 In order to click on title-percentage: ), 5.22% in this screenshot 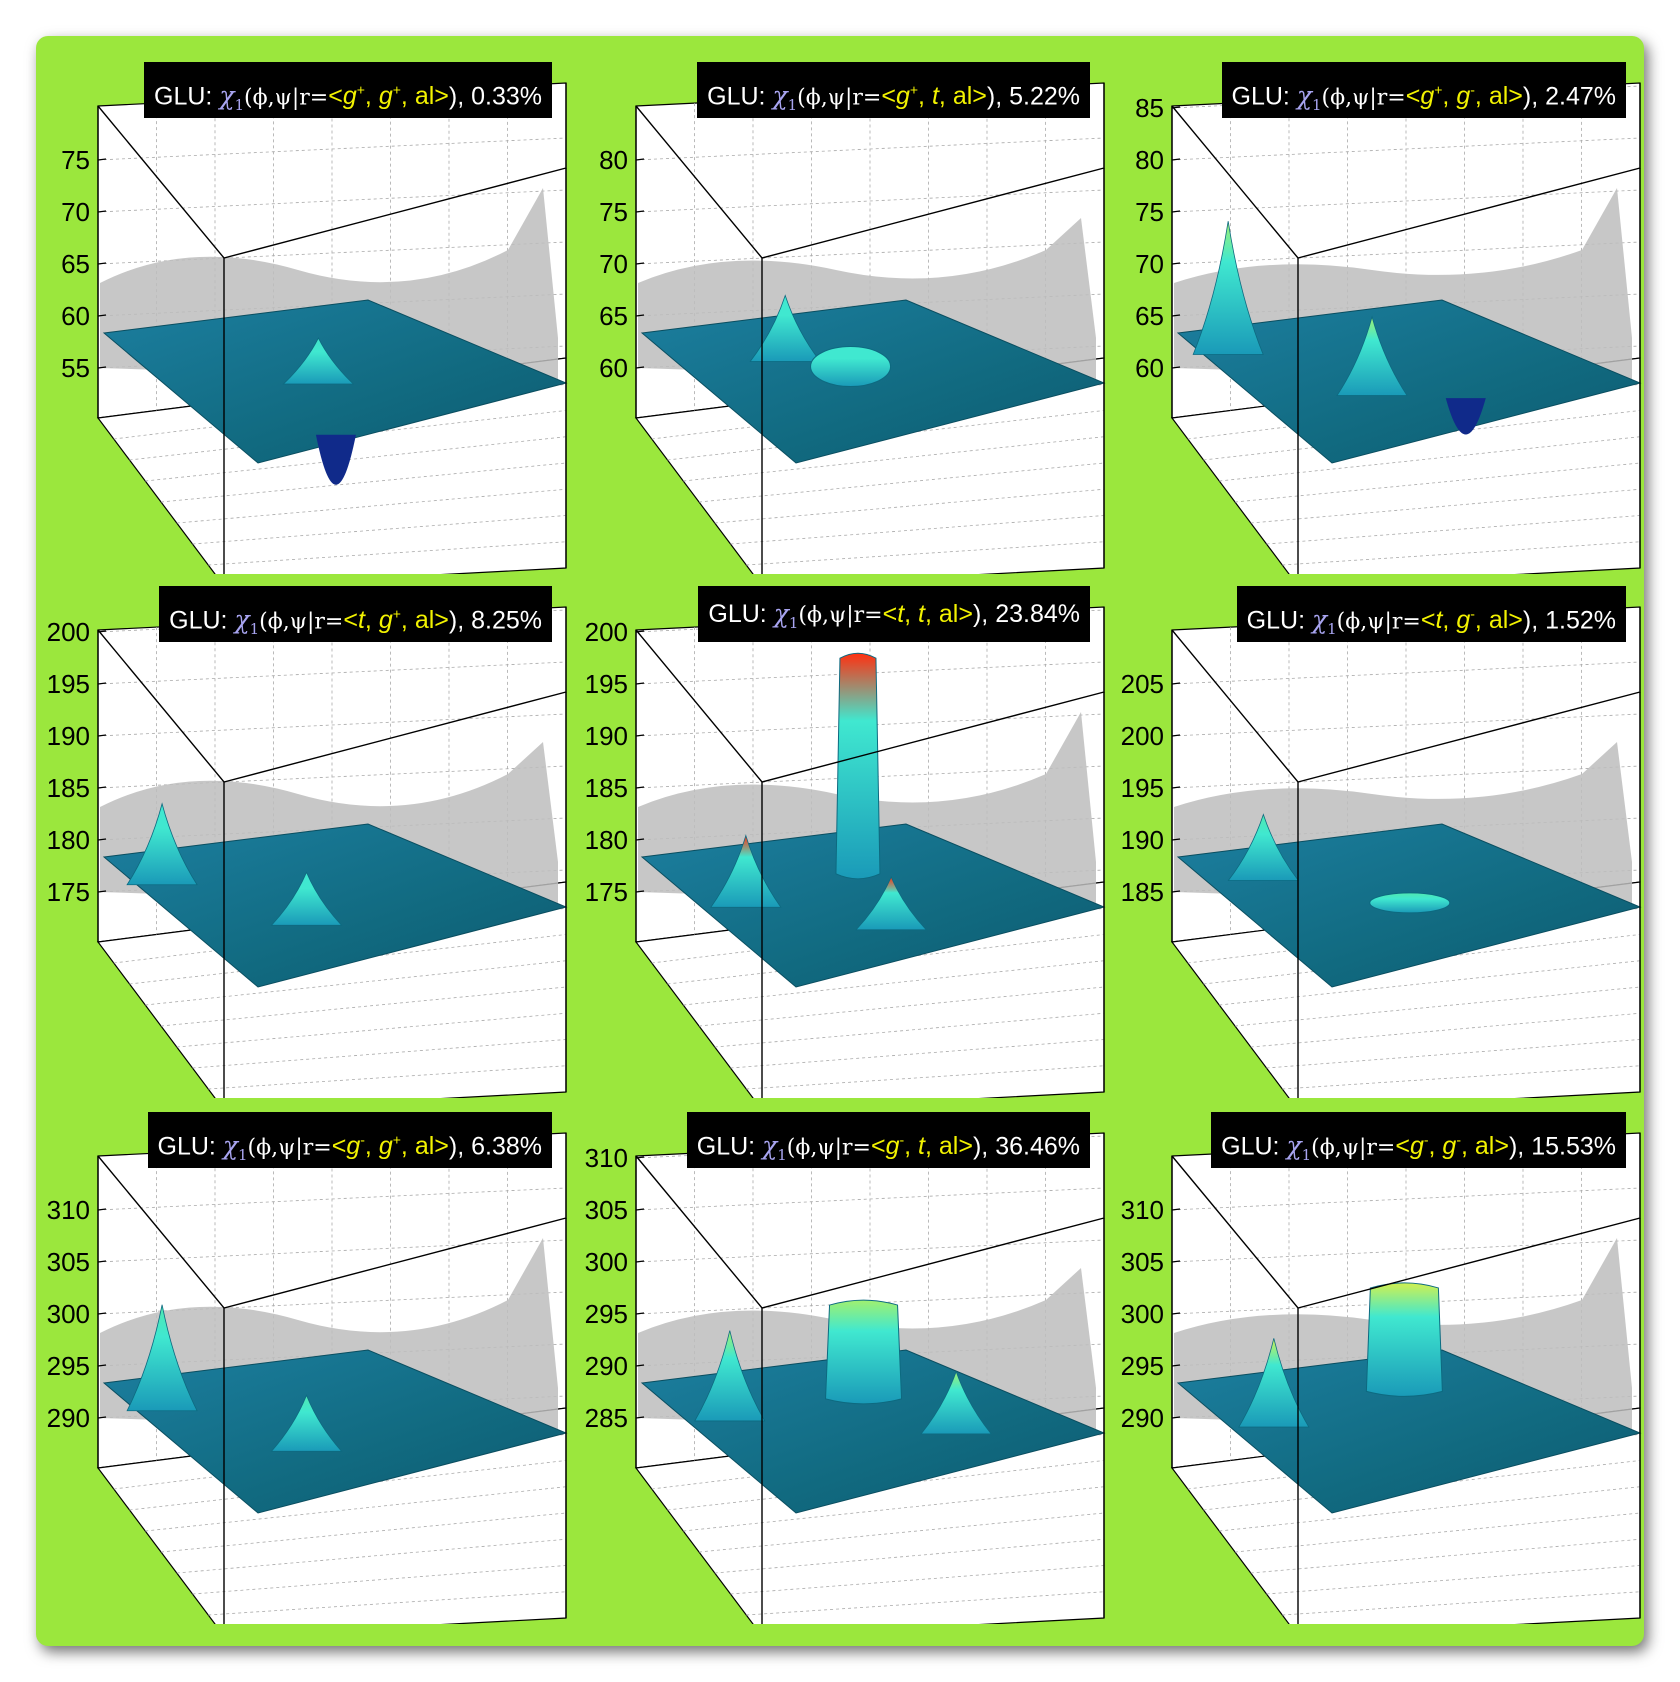, I will do `click(1033, 96)`.